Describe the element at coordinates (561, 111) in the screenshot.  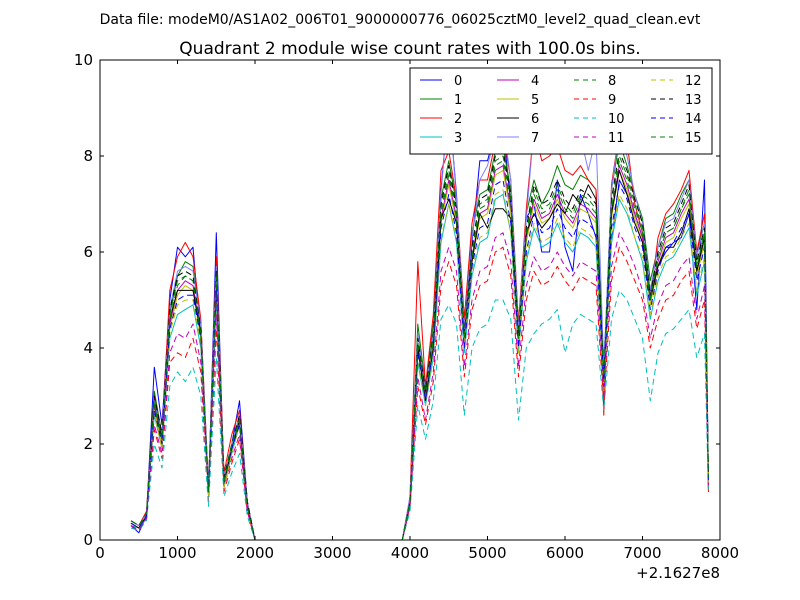
I see `legend-box` at that location.